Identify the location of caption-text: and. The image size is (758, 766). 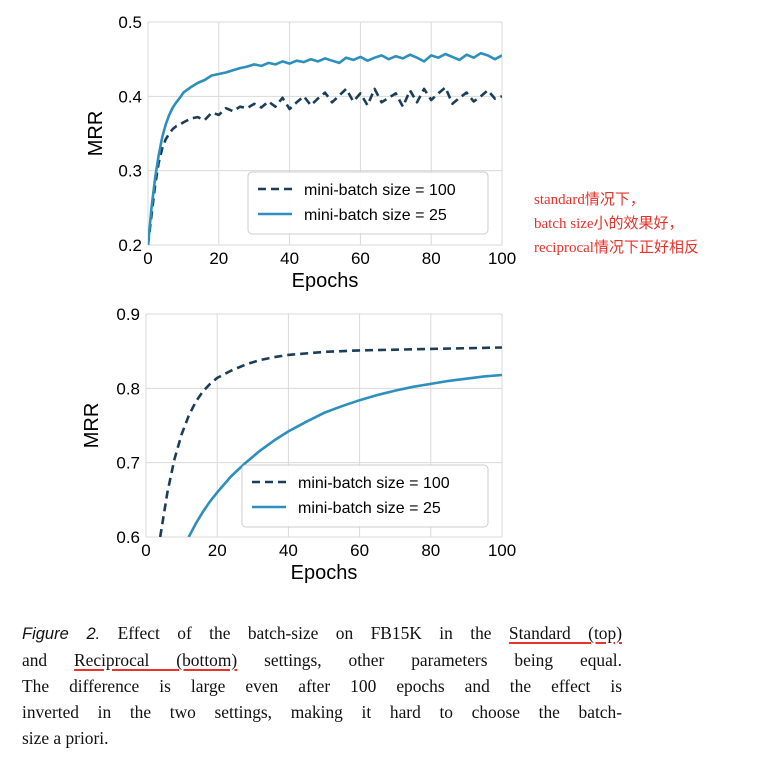
(48, 660).